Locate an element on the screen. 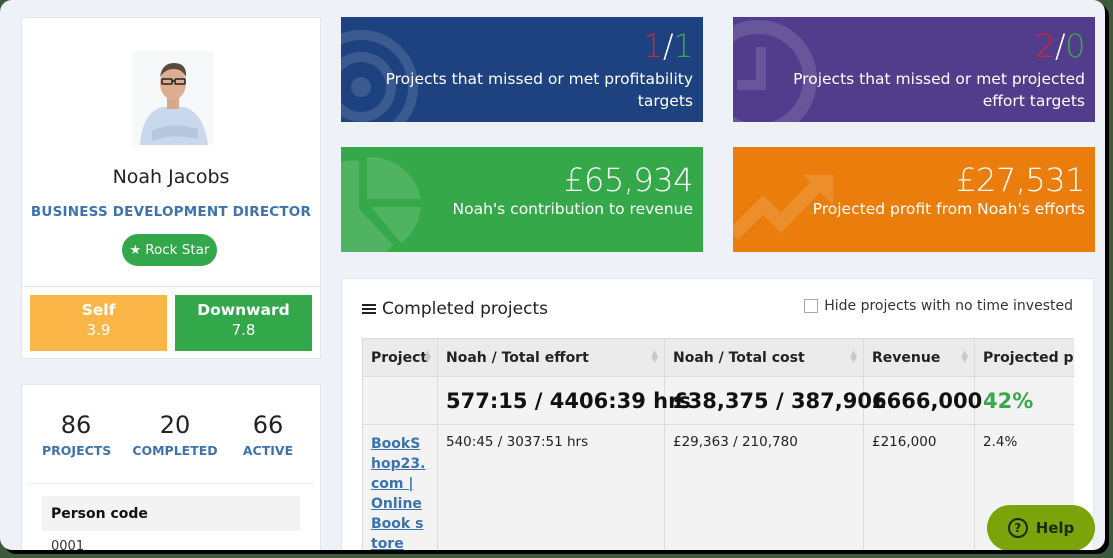 This screenshot has width=1113, height=558. panel-title: Completed projects is located at coordinates (455, 309).